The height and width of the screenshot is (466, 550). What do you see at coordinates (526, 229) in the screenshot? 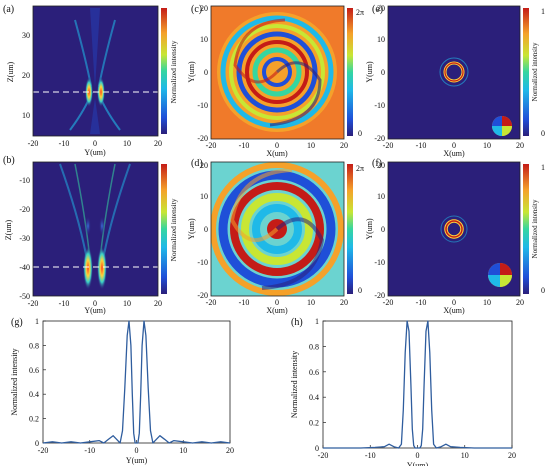
I see `panel-f-colorbar` at bounding box center [526, 229].